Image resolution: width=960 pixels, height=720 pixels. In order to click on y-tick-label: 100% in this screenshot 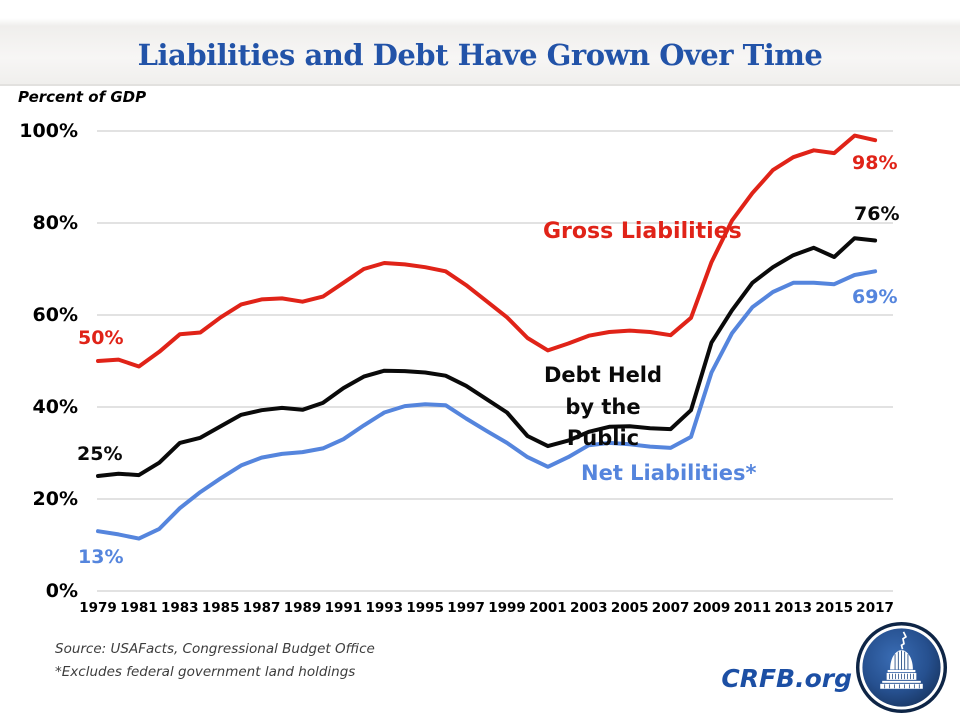, I will do `click(48, 131)`.